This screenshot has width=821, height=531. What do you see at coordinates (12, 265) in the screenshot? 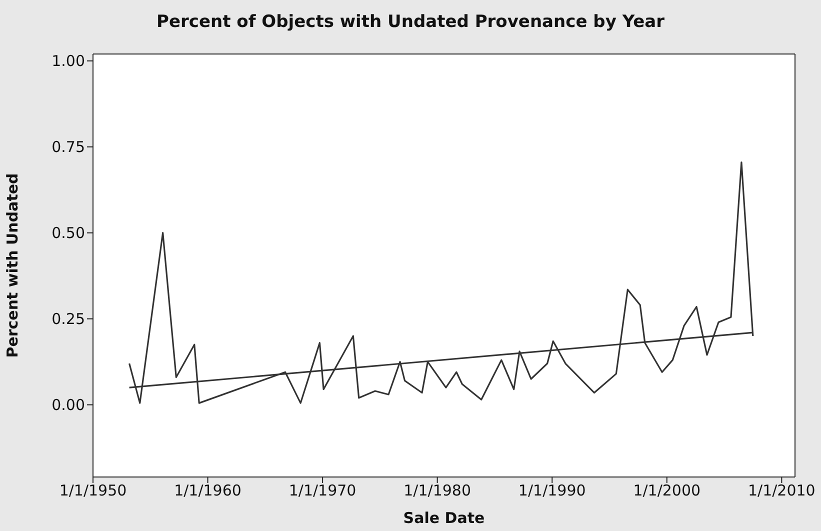
I see `y-axis-title: Percent with Undated` at bounding box center [12, 265].